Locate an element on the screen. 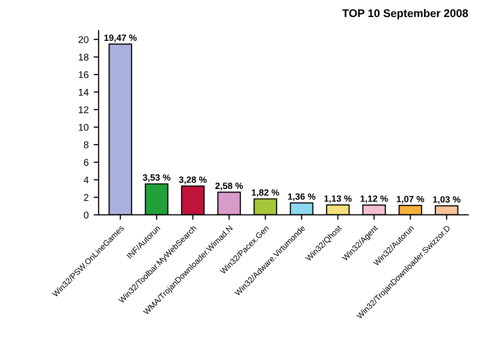 The image size is (493, 341). y-tick-label: 10 is located at coordinates (83, 127).